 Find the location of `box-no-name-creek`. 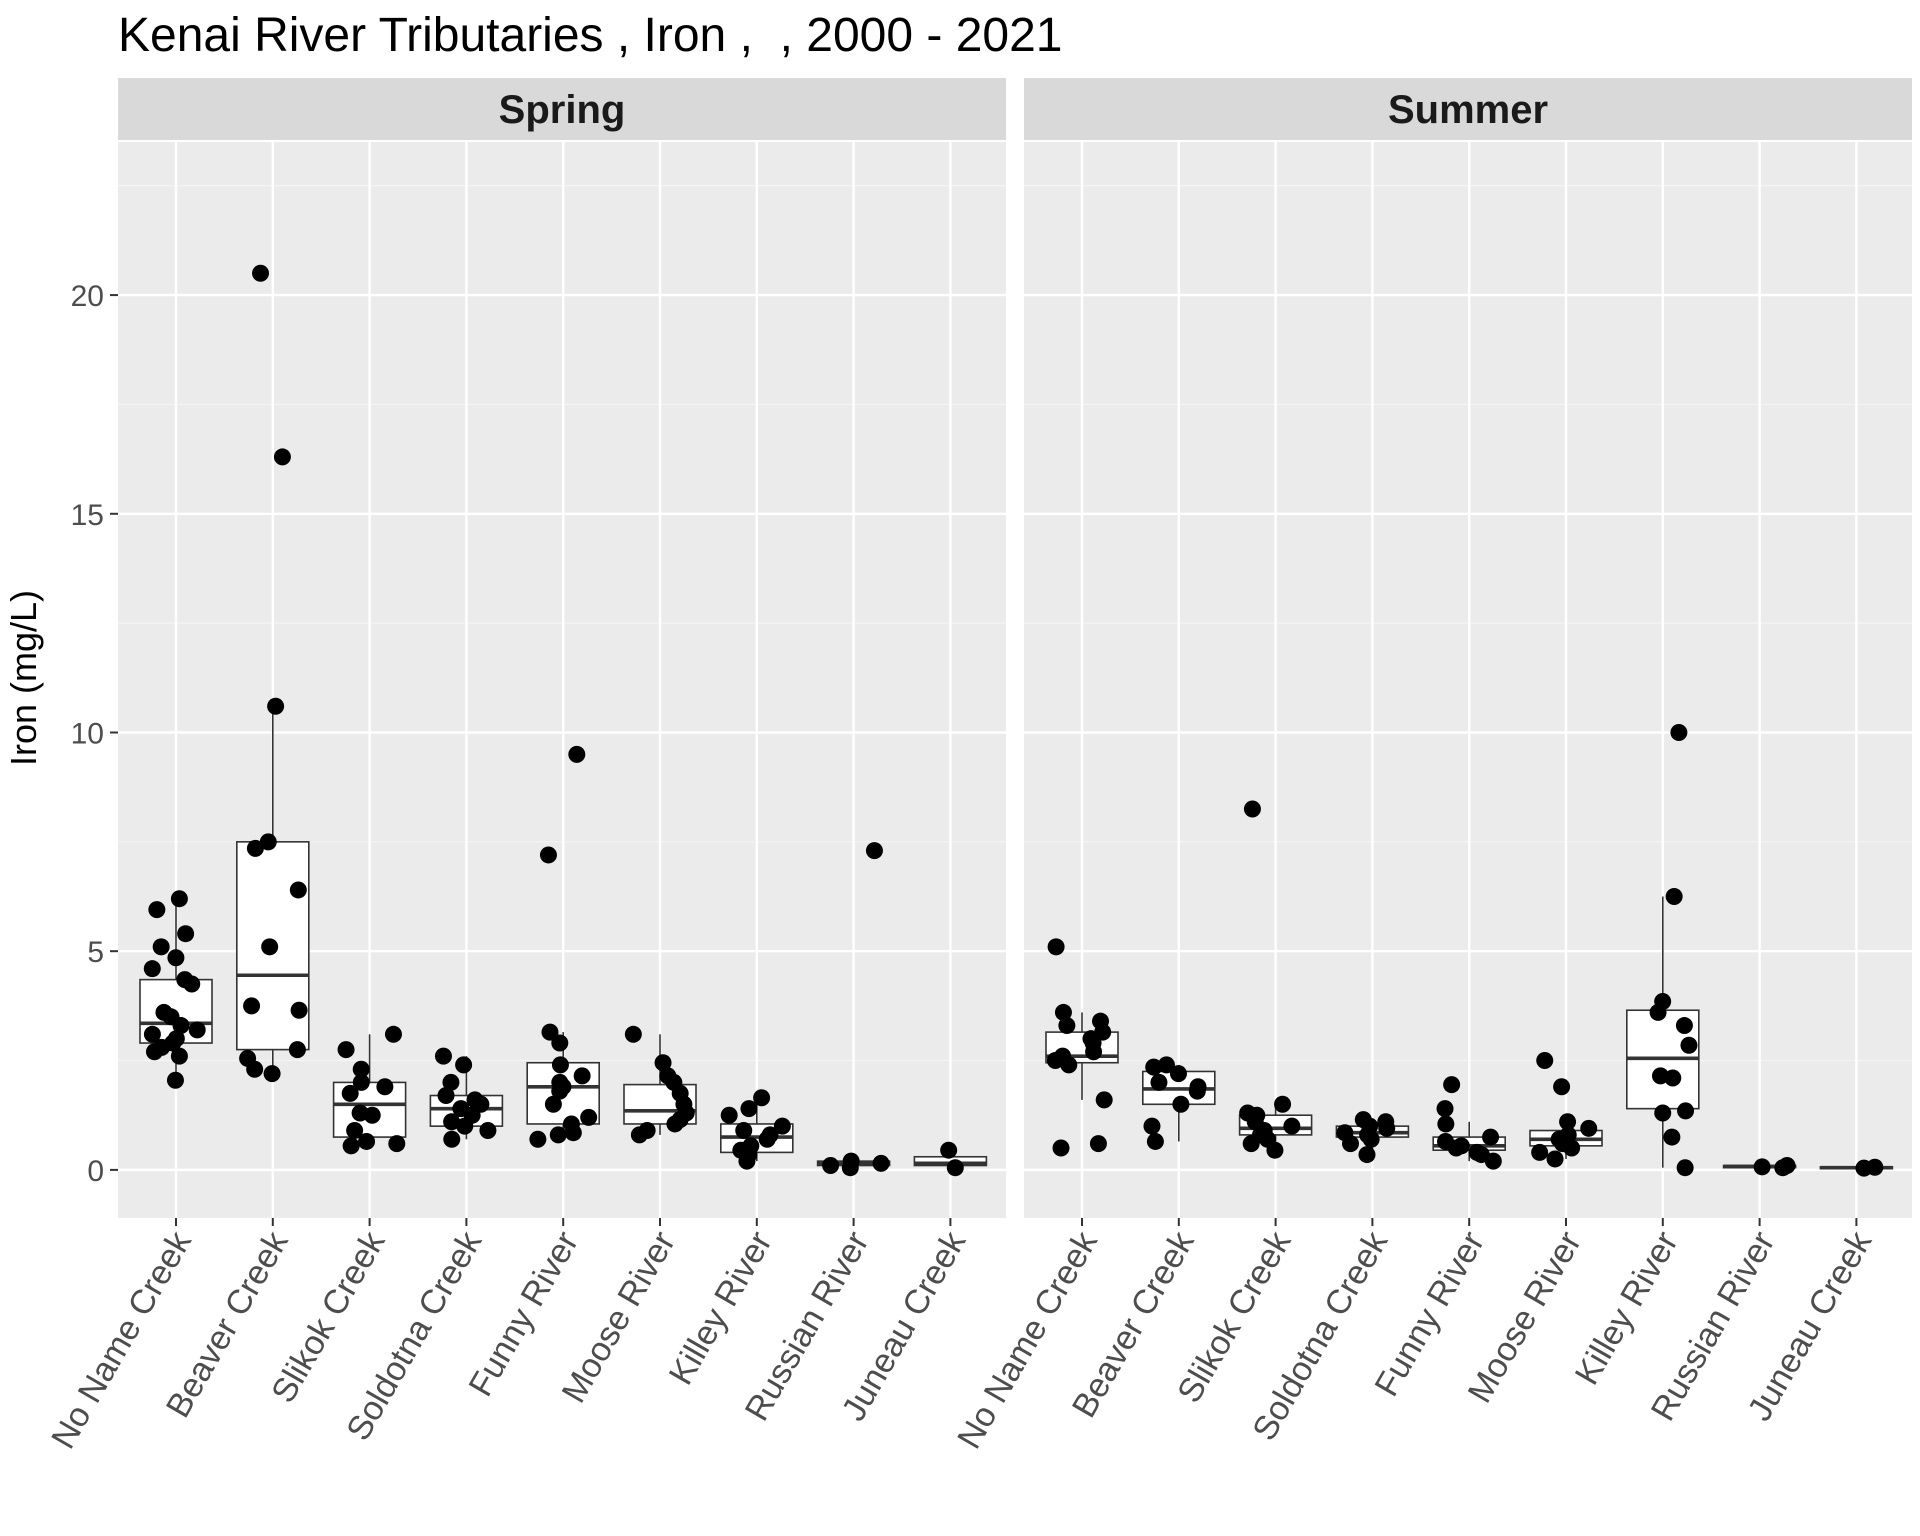

box-no-name-creek is located at coordinates (1082, 1047).